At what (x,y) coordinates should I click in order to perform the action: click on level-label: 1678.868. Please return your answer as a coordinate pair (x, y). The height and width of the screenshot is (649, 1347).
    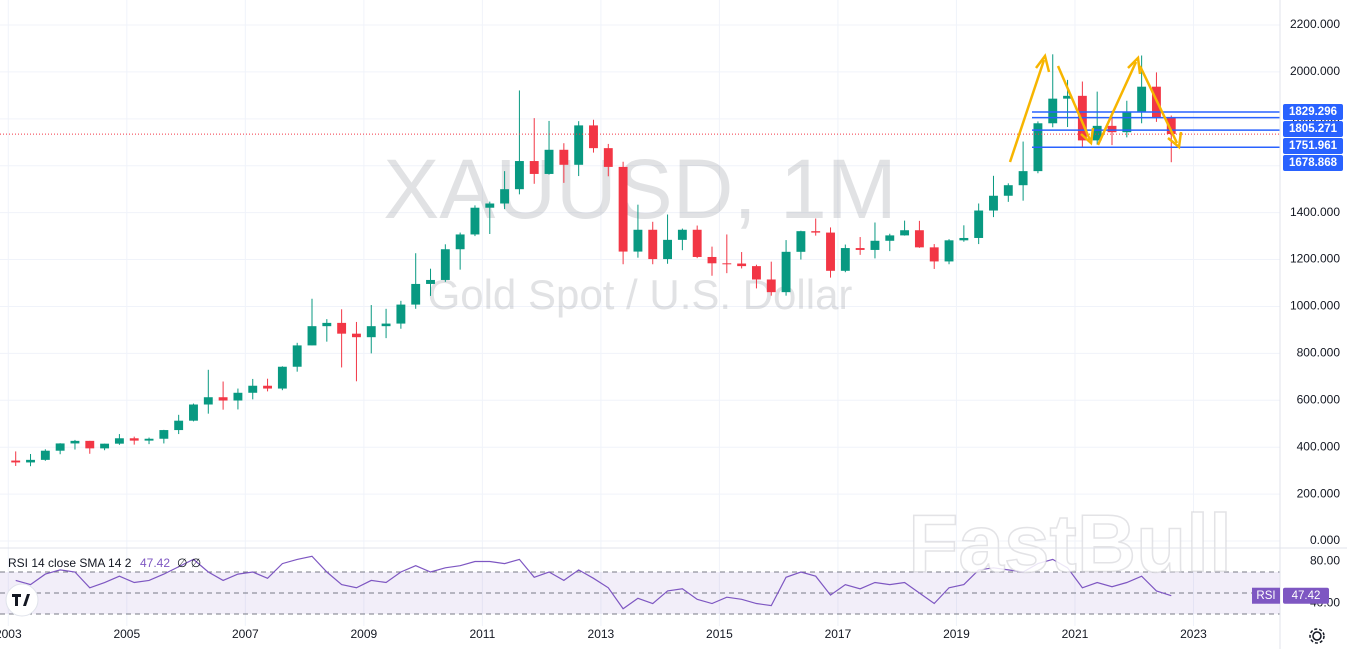
    Looking at the image, I should click on (1313, 163).